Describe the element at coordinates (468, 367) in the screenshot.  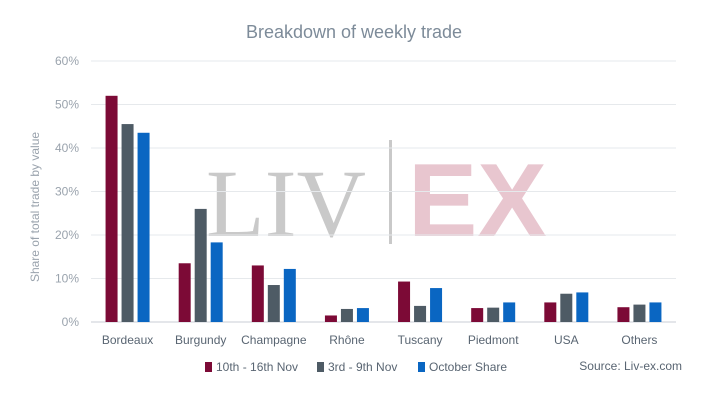
I see `legend-label: October Share` at that location.